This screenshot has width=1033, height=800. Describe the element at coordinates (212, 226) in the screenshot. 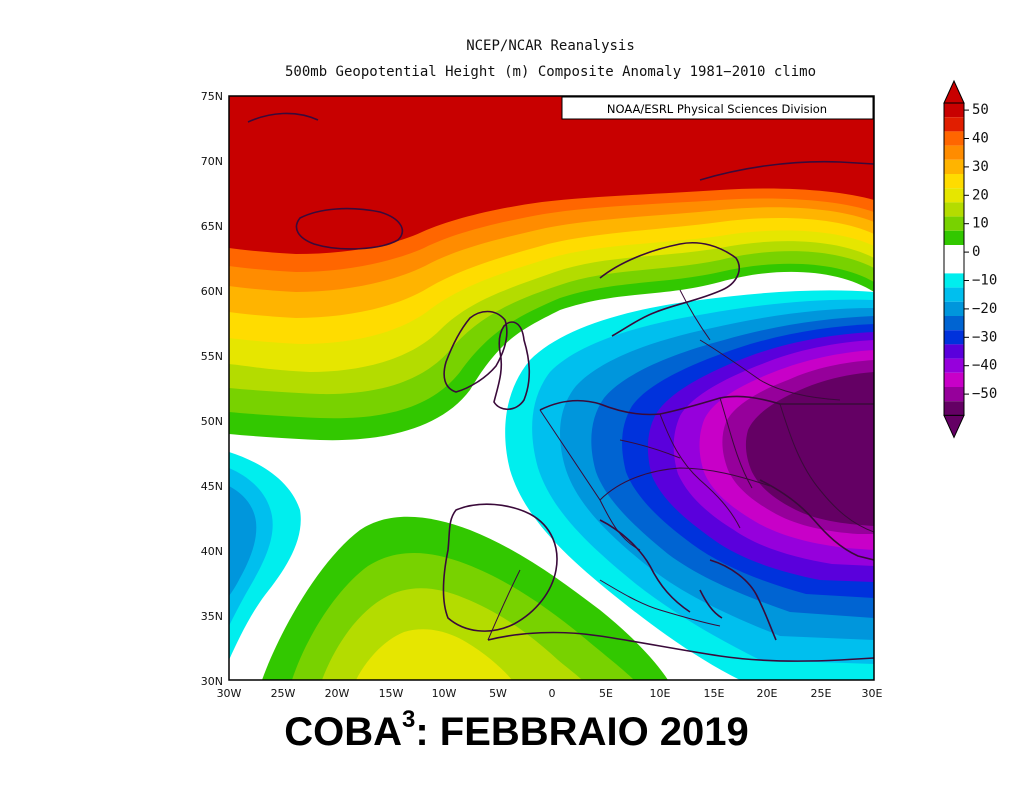

I see `lat-label: 65N` at that location.